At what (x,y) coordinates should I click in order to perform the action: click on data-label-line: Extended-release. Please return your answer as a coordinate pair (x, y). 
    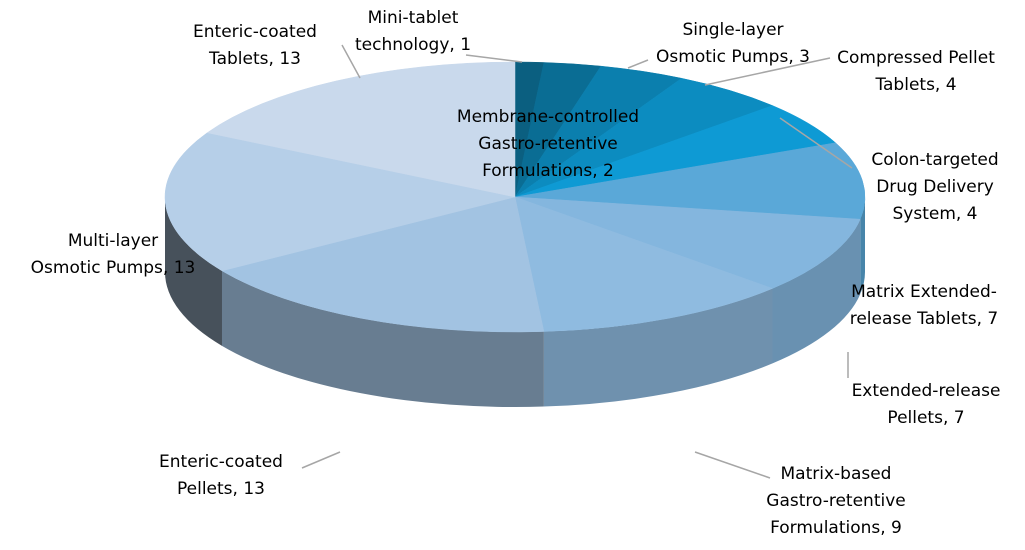
    Looking at the image, I should click on (926, 391).